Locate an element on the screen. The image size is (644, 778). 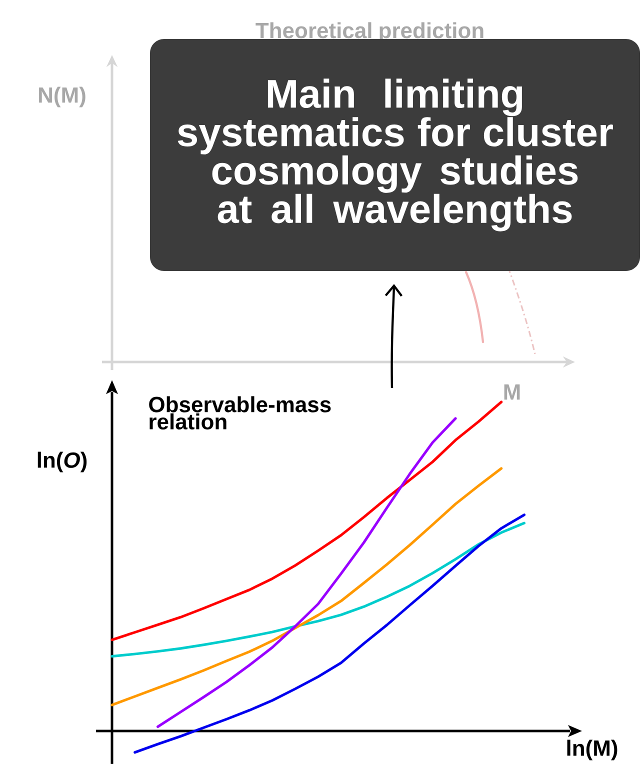
chart-title: Observable-mass relation is located at coordinates (240, 413).